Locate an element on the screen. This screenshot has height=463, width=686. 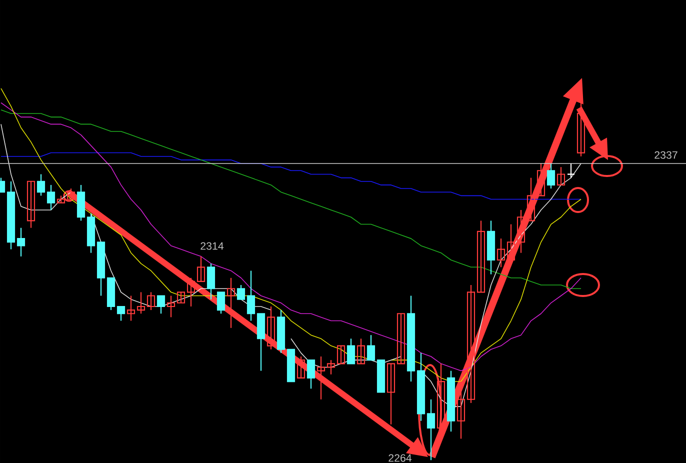
annotation: 2264 is located at coordinates (400, 458).